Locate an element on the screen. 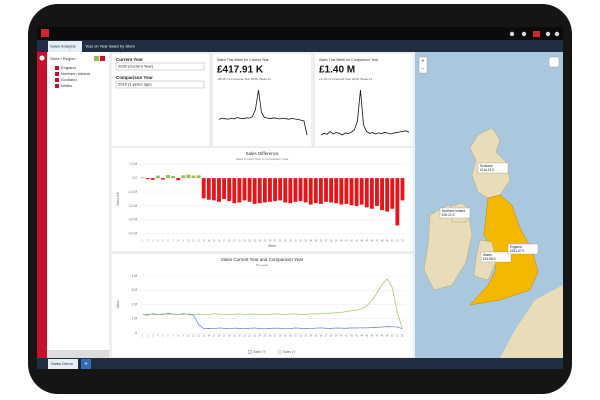  tree-item: Wales is located at coordinates (66, 85).